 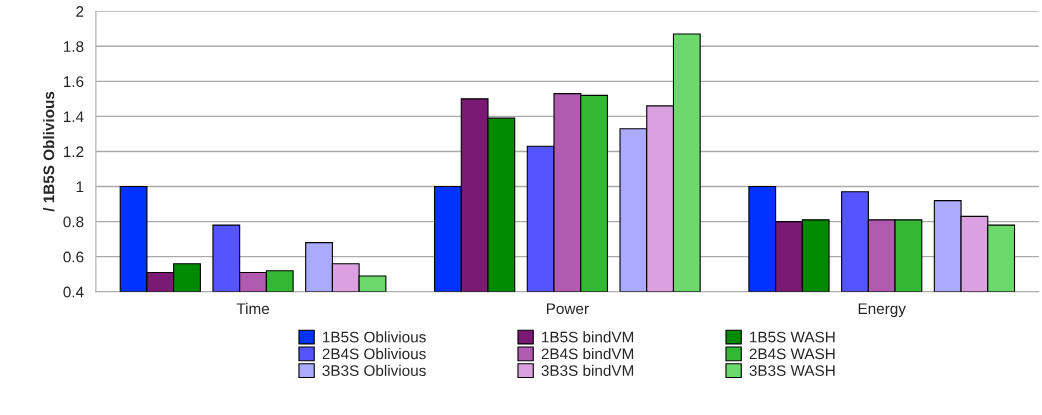 I want to click on legend-label: 1B5S bindVM, so click(x=588, y=337).